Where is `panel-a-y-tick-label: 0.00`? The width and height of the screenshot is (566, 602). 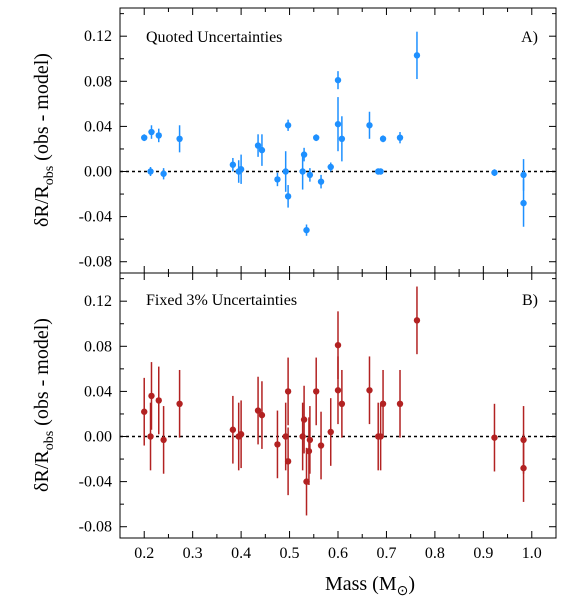 panel-a-y-tick-label: 0.00 is located at coordinates (98, 172).